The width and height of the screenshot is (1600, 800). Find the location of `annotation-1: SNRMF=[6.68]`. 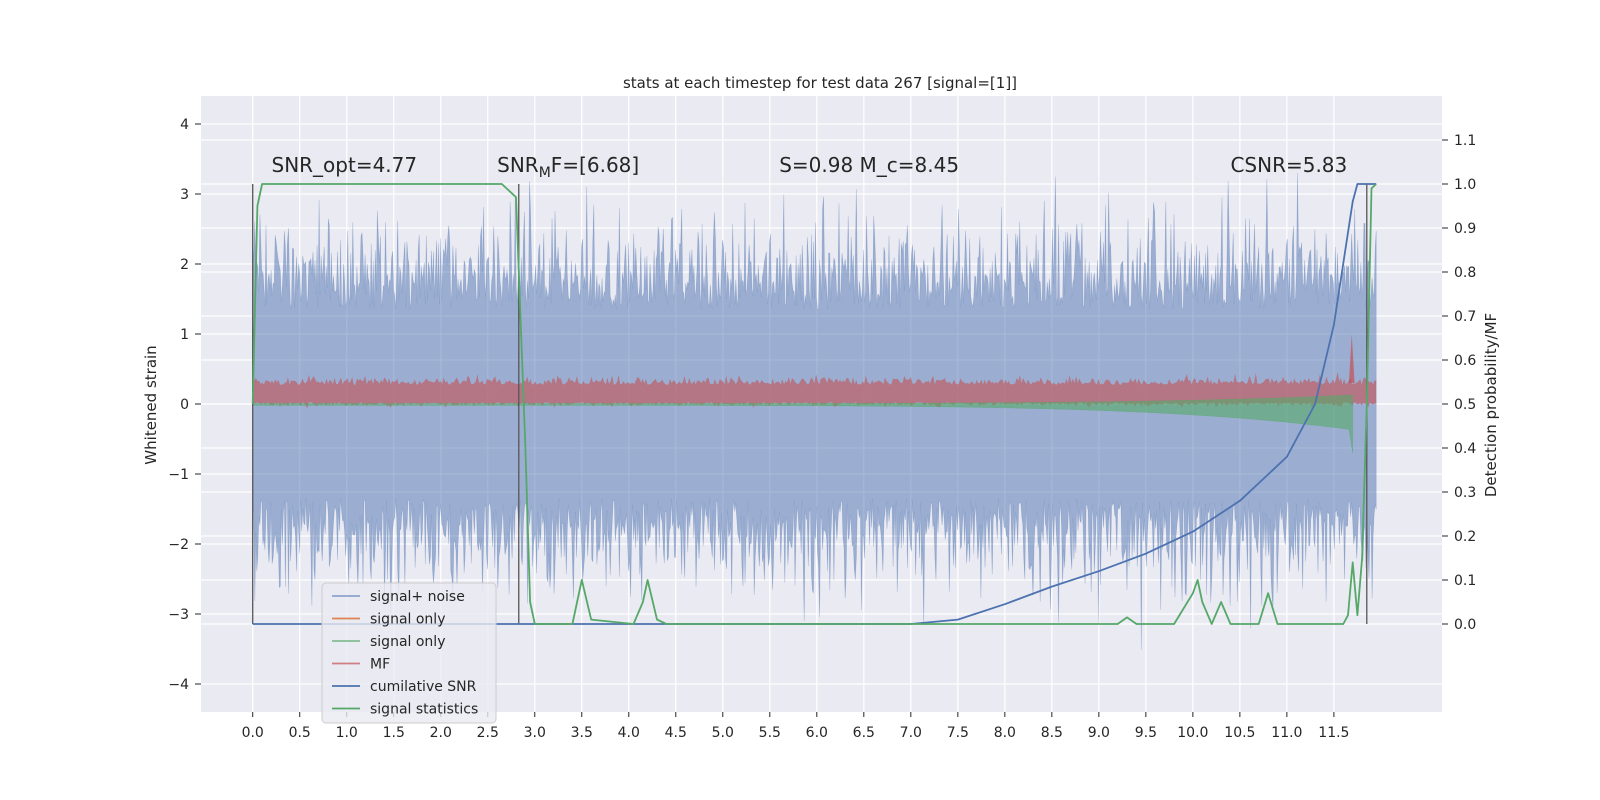

annotation-1: SNRMF=[6.68] is located at coordinates (568, 167).